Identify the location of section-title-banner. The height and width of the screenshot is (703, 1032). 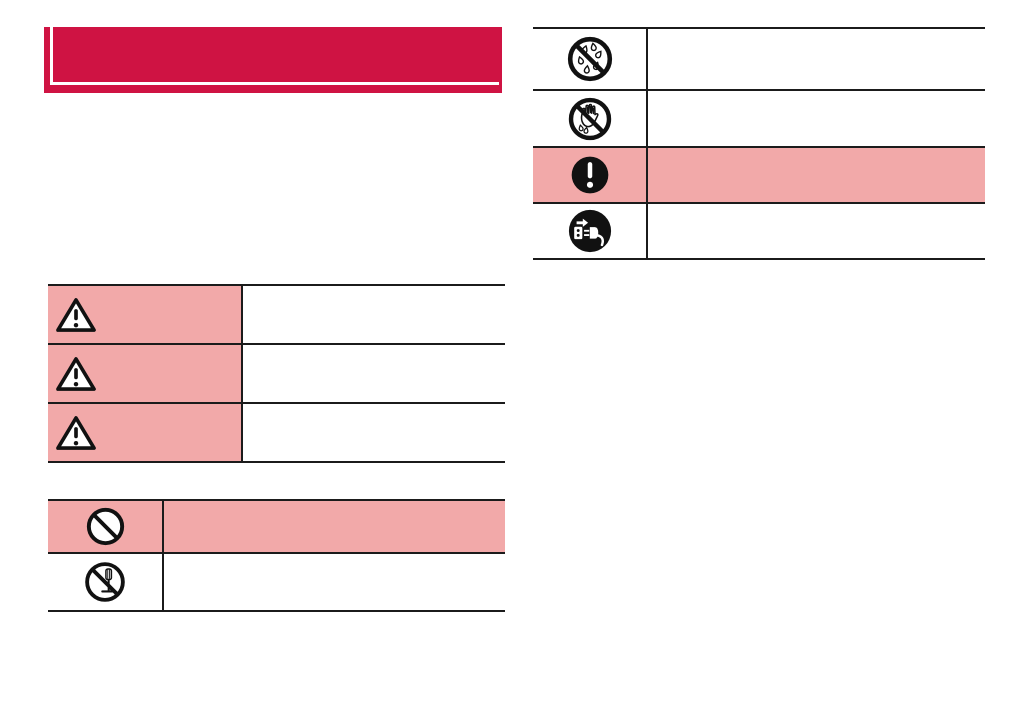
(273, 60).